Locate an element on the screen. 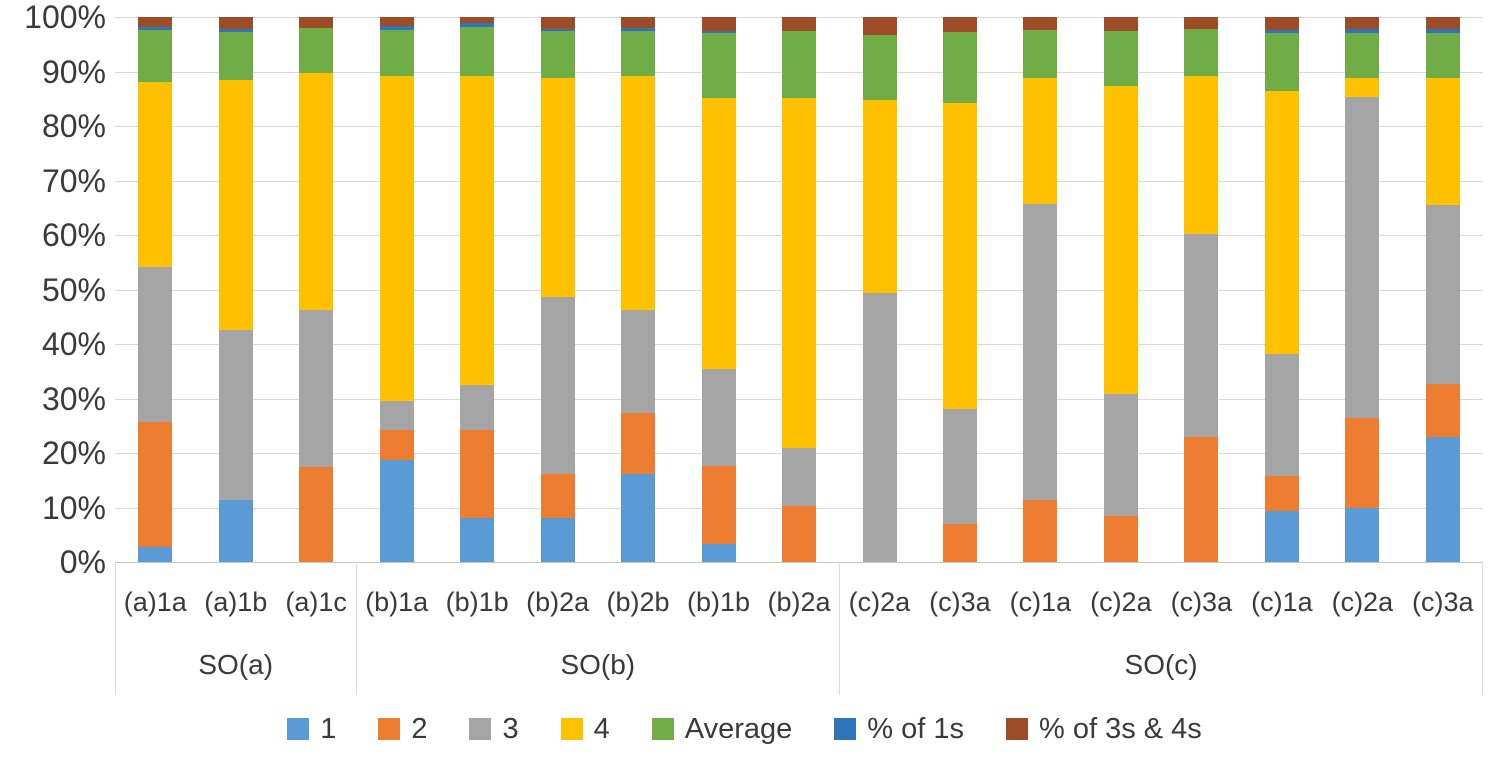 This screenshot has width=1489, height=770. bar-(a)1b-1 is located at coordinates (235, 289).